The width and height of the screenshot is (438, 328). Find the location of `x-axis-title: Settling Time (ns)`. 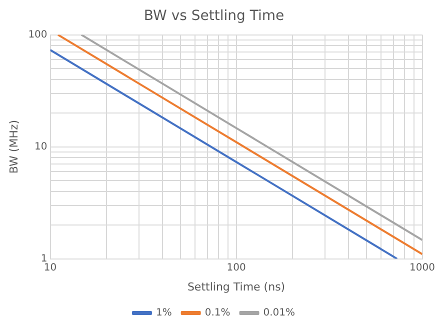

x-axis-title: Settling Time (ns) is located at coordinates (236, 287).